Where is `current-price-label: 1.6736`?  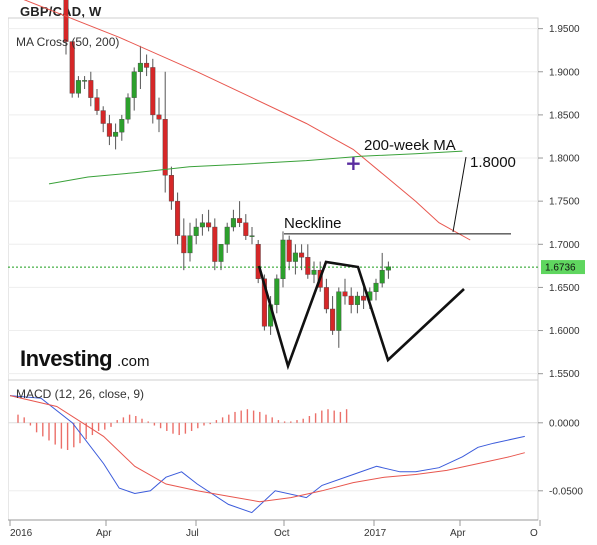 current-price-label: 1.6736 is located at coordinates (560, 268).